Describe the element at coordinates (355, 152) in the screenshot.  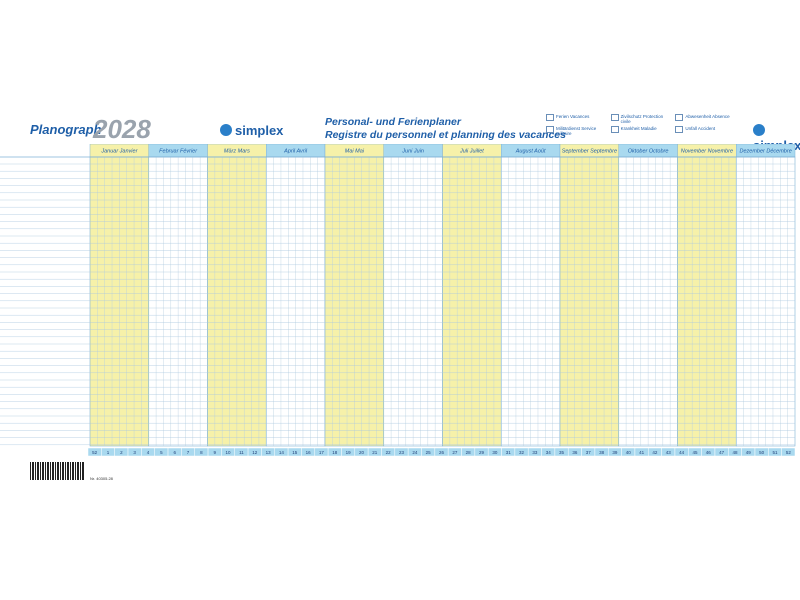
I see `month-label: Mai Mai` at that location.